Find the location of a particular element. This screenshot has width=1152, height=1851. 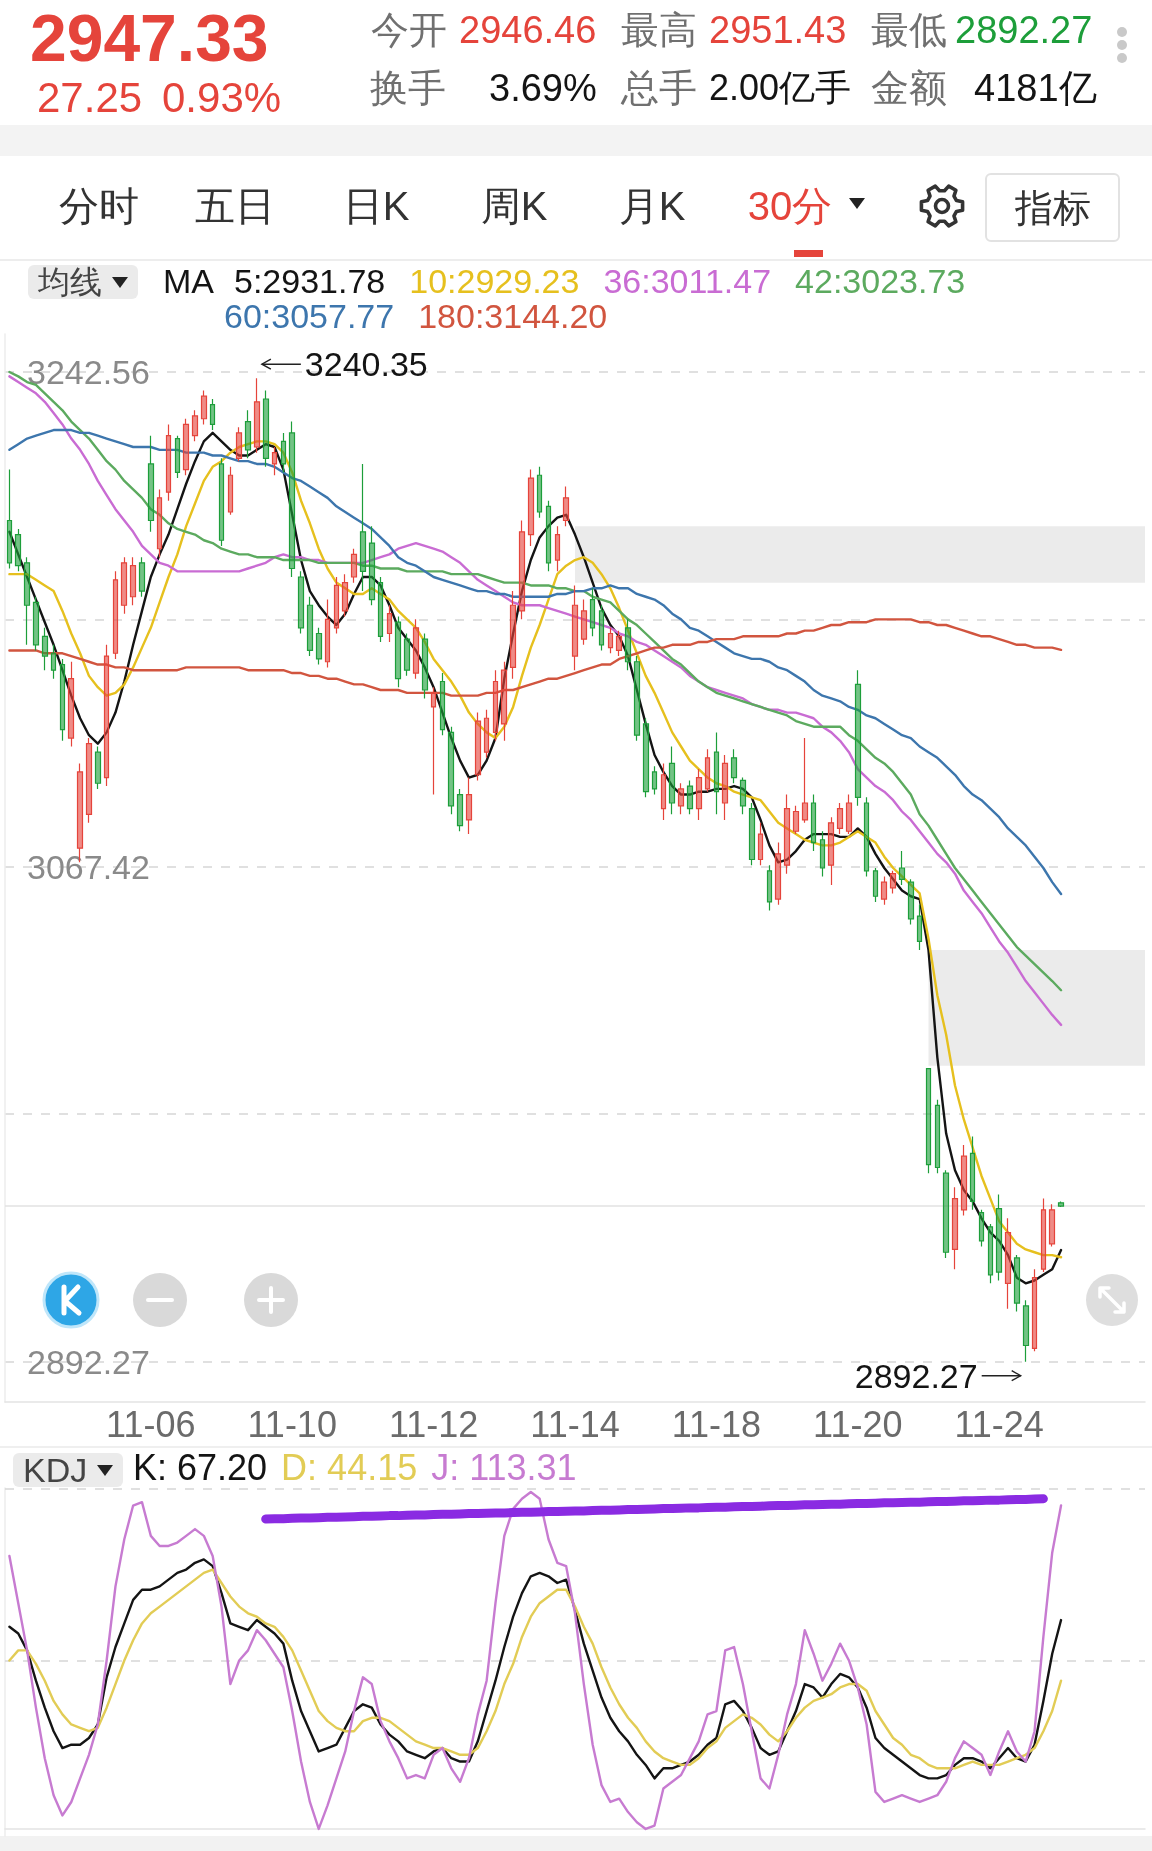

text: 2892.27 is located at coordinates (1024, 30).